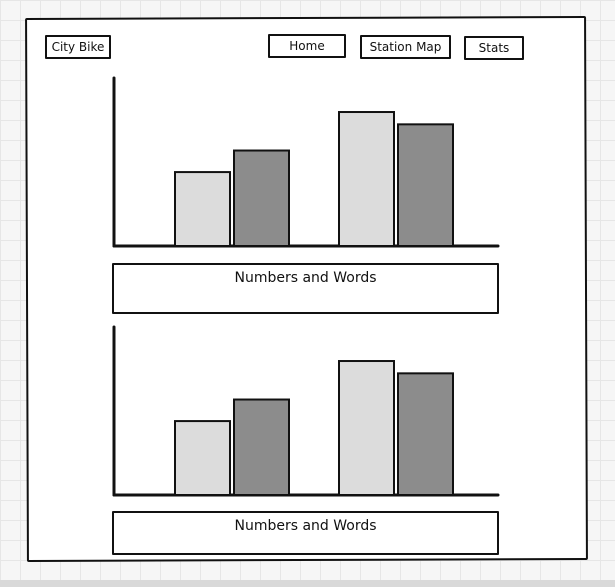 This screenshot has height=587, width=615. I want to click on nav-station-map-button: Station Map, so click(405, 47).